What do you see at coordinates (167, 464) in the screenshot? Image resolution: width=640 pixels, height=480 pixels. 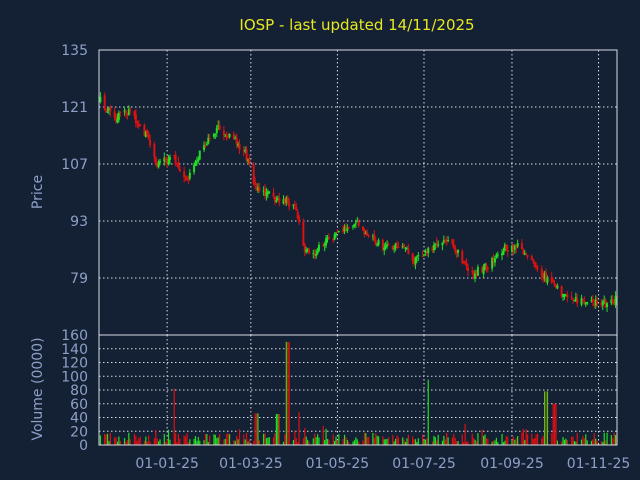 I see `date-tick-label: 01-01-25` at bounding box center [167, 464].